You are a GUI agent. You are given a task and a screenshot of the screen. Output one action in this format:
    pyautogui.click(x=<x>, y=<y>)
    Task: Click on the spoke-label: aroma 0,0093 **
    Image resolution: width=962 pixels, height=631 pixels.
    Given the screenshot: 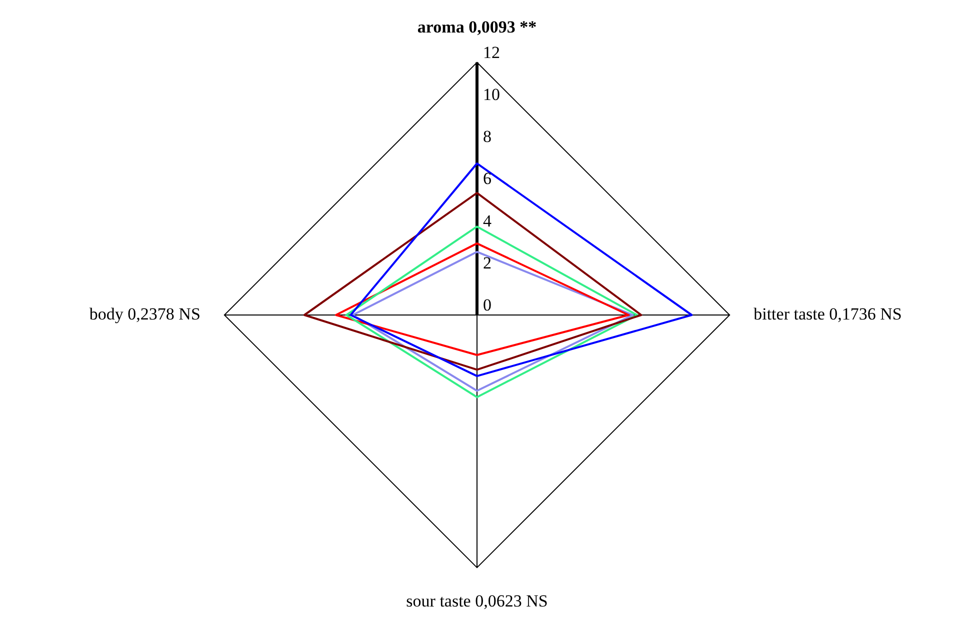 What is the action you would take?
    pyautogui.click(x=477, y=27)
    